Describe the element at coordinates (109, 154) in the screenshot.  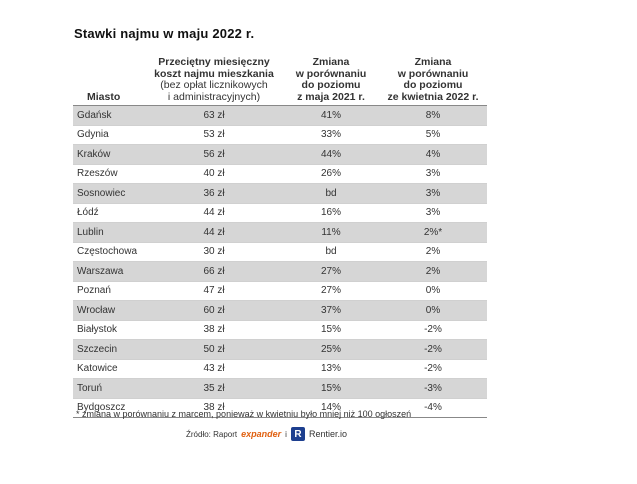
I see `cell-city: Kraków` at that location.